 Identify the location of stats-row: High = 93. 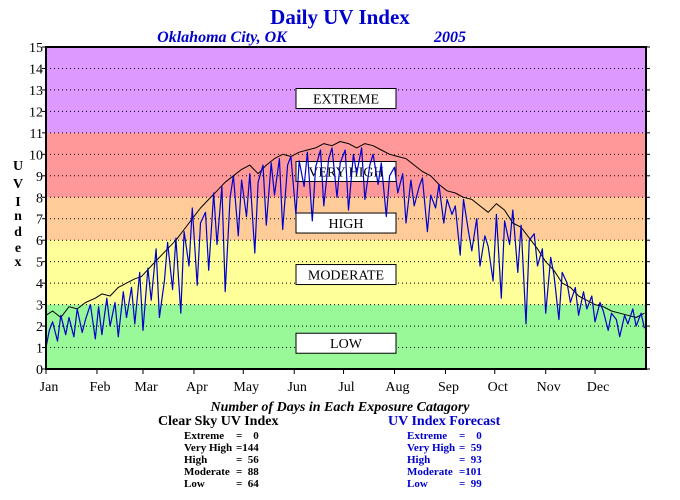
(444, 460).